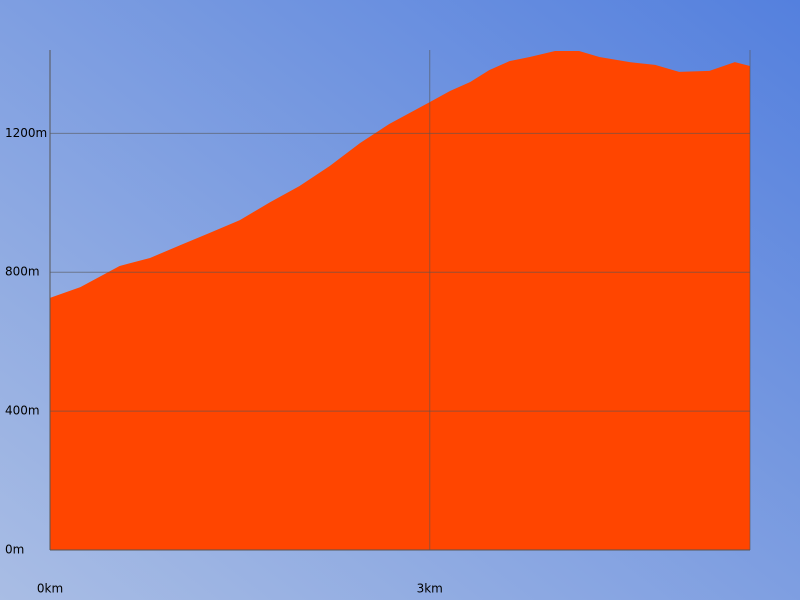 The height and width of the screenshot is (600, 800). Describe the element at coordinates (22, 411) in the screenshot. I see `y-tick-label: 400m` at that location.